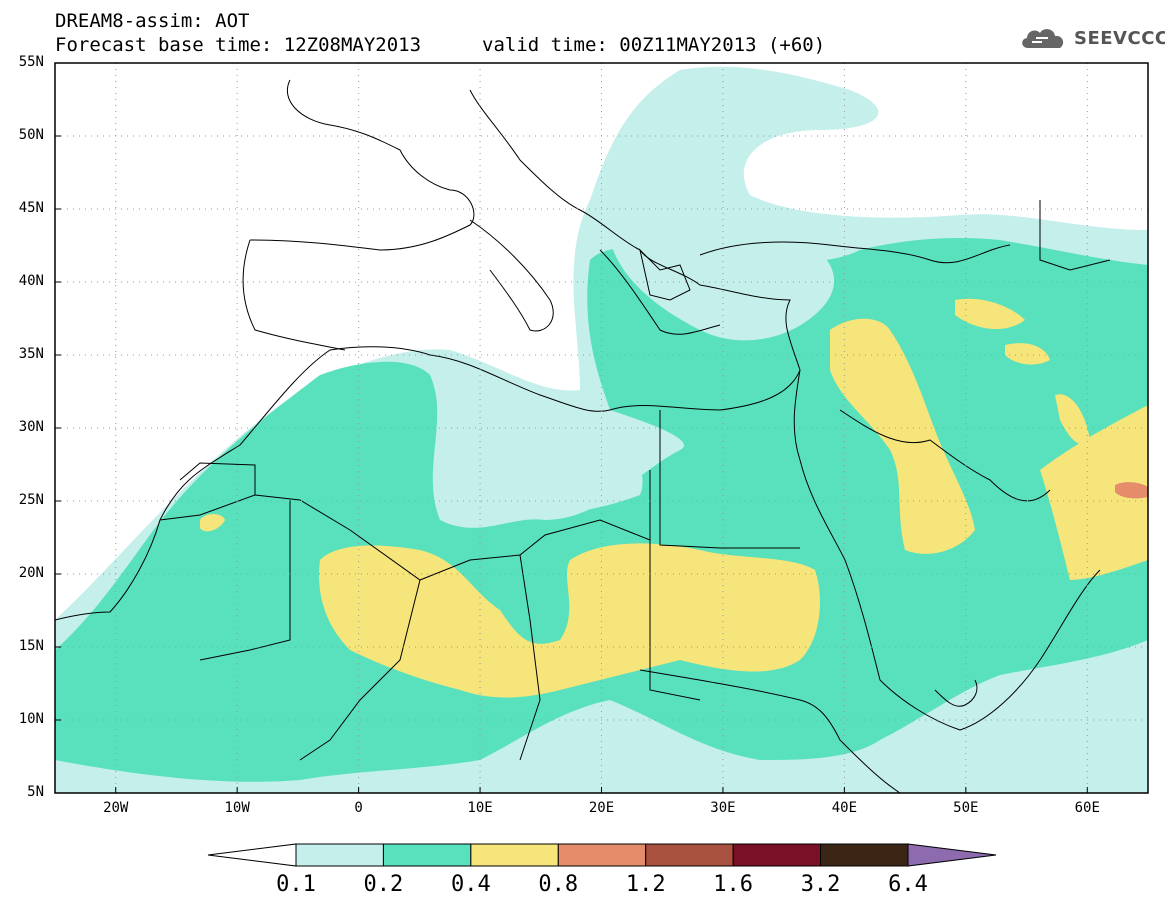 Image resolution: width=1165 pixels, height=905 pixels. Describe the element at coordinates (31, 427) in the screenshot. I see `lat-label: 30N` at that location.